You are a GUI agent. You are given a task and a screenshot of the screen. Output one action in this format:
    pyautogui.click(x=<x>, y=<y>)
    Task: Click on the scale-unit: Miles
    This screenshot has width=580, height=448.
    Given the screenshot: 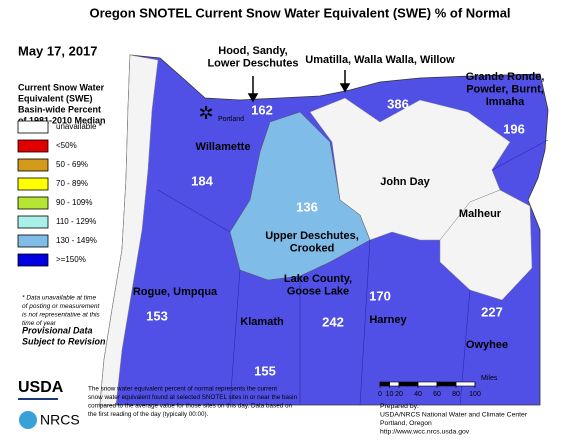 What is the action you would take?
    pyautogui.click(x=489, y=378)
    